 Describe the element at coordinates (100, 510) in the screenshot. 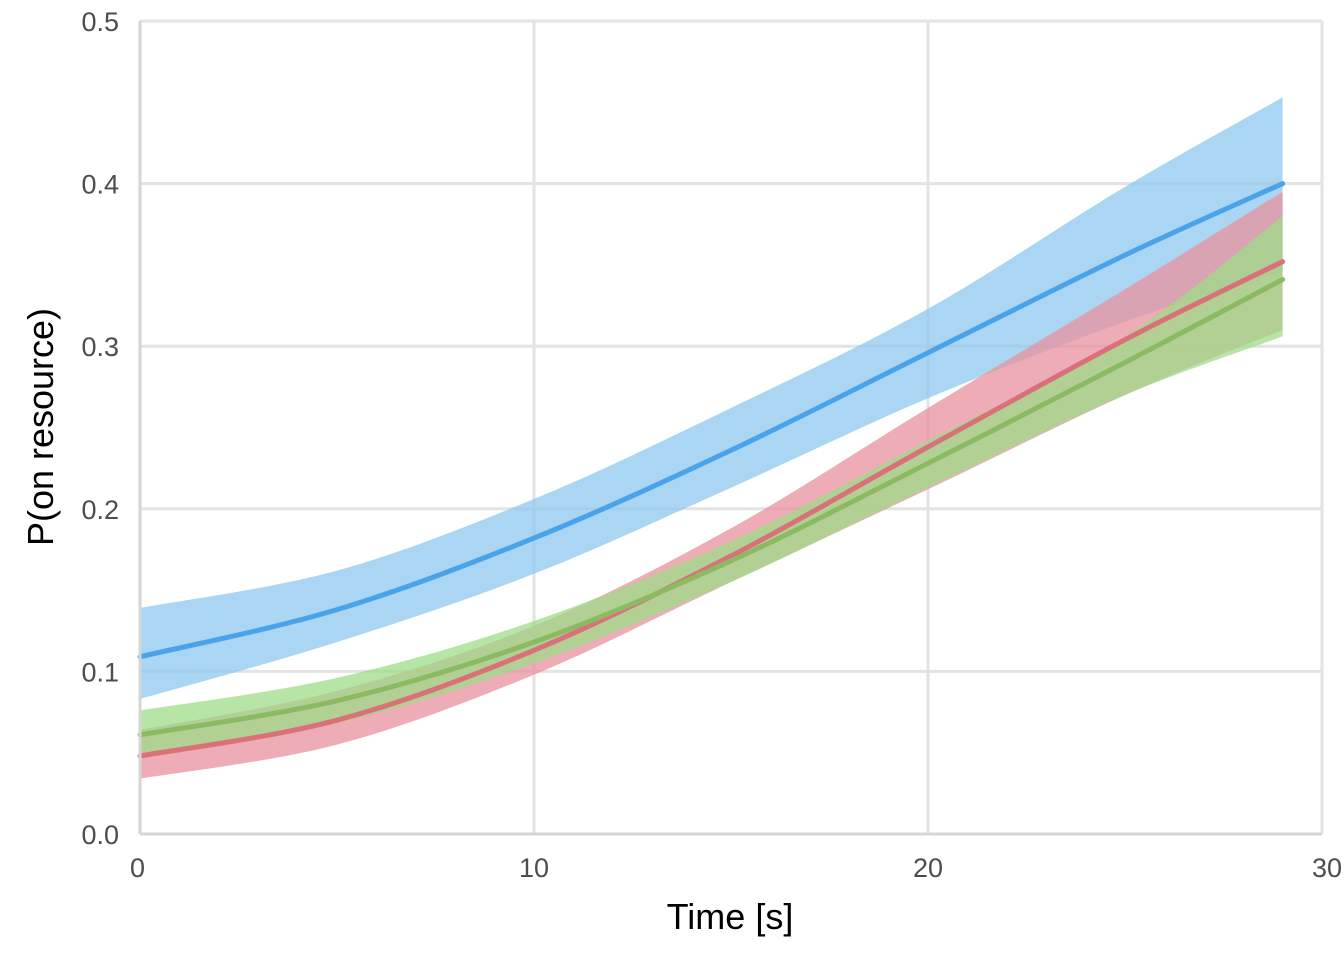

I see `y-tick-label-0.2: 0.2` at that location.